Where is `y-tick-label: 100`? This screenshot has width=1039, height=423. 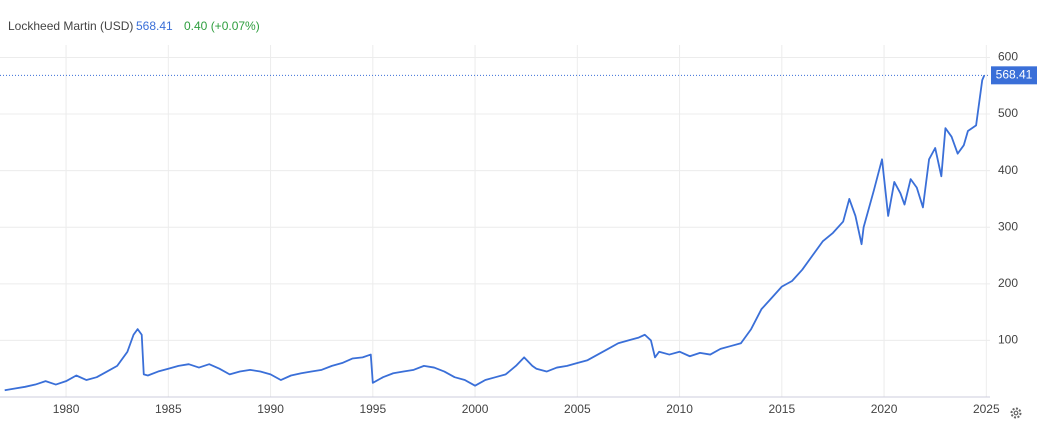
y-tick-label: 100 is located at coordinates (1008, 340).